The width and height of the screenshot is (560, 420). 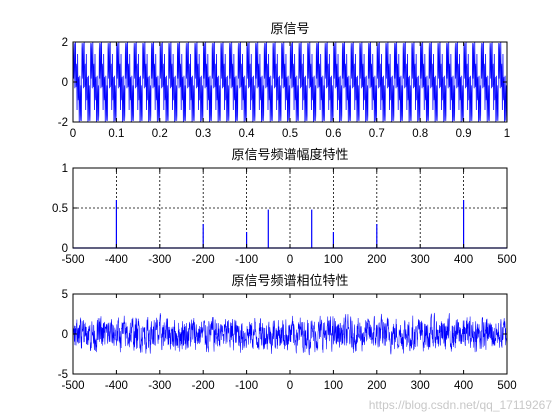 What do you see at coordinates (333, 134) in the screenshot?
I see `x-tick-label: 0.6` at bounding box center [333, 134].